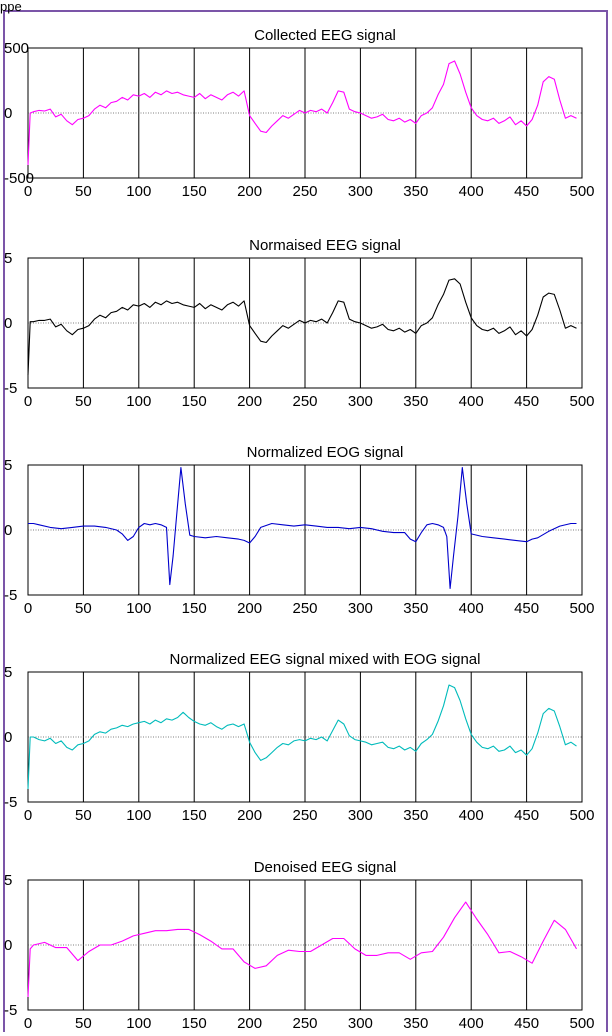 The height and width of the screenshot is (1036, 612). I want to click on chart-title: Normaised EEG signal, so click(325, 245).